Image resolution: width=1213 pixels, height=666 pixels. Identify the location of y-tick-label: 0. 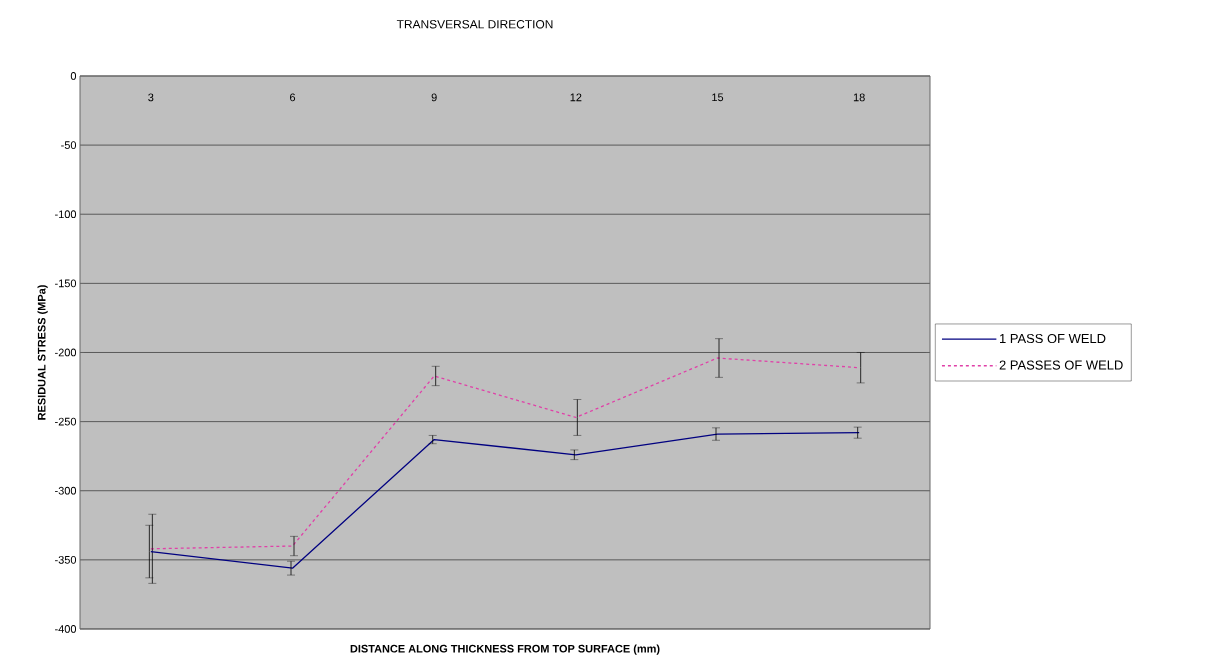
(73, 76).